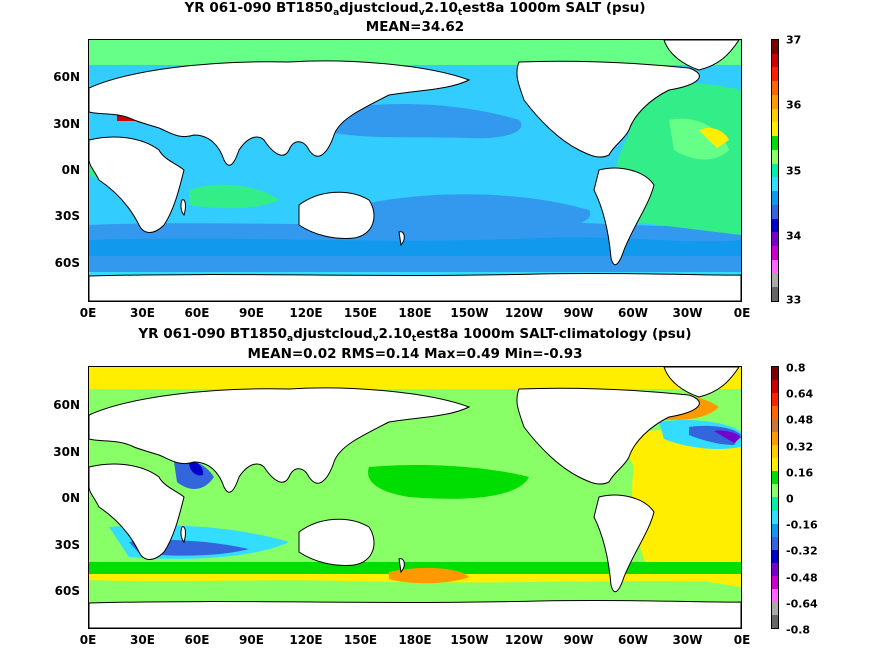 The image size is (875, 656). I want to click on top-lat-30n: 30N, so click(66, 124).